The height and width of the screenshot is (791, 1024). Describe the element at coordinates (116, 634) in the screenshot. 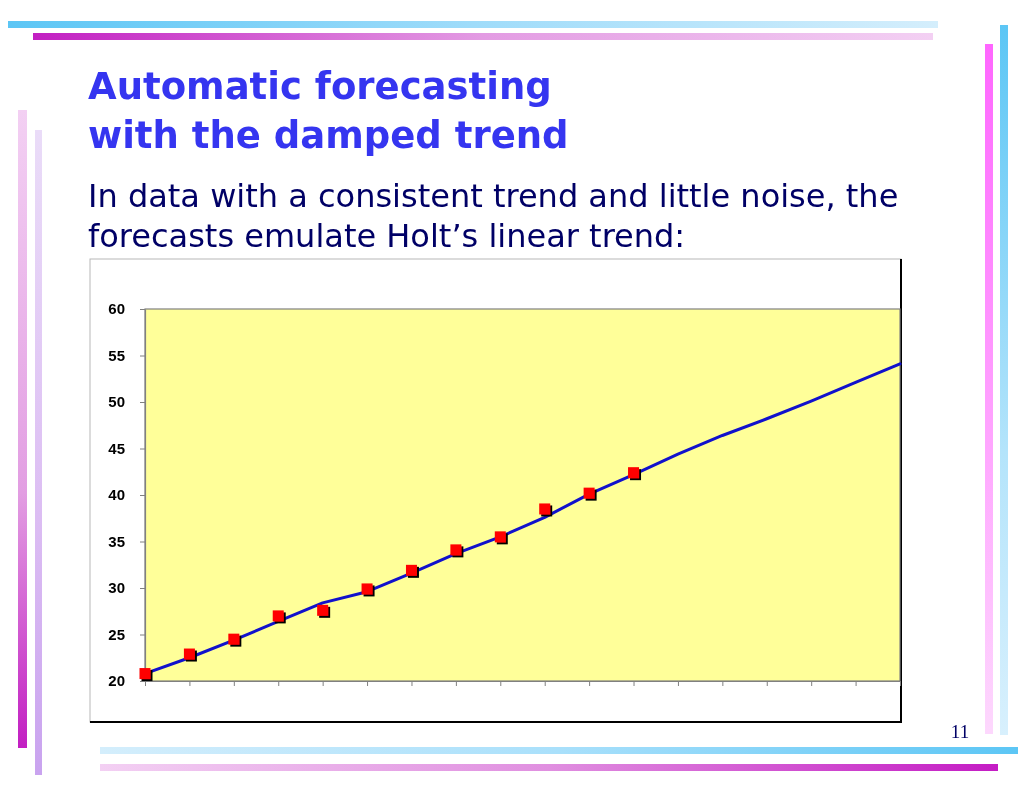

I see `y-tick-label: 25` at that location.